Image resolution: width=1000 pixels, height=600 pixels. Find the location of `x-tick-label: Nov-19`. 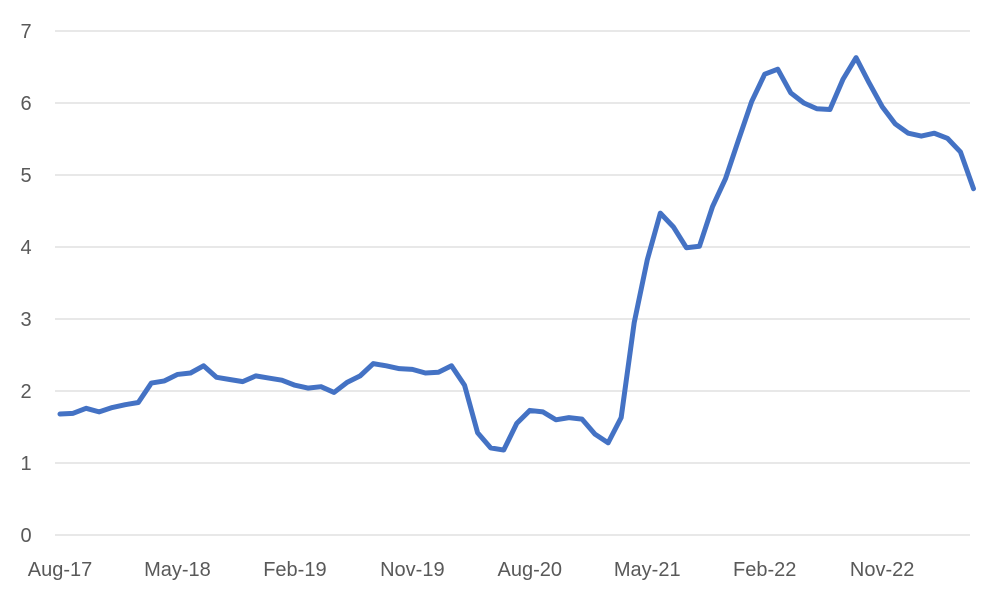

x-tick-label: Nov-19 is located at coordinates (412, 570).